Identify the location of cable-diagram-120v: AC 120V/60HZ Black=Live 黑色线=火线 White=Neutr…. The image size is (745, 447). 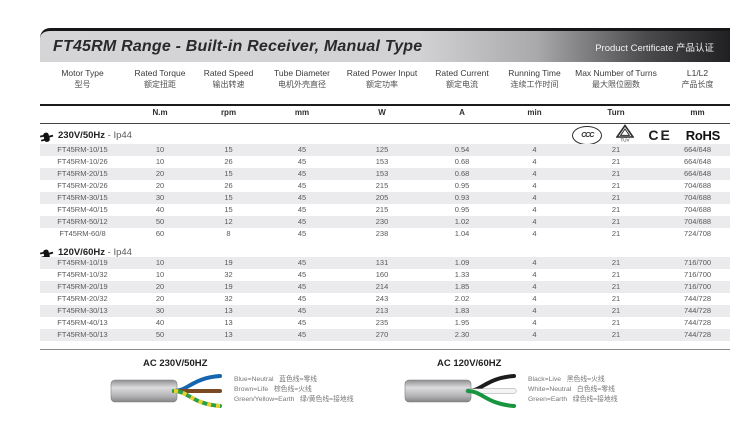
(511, 387).